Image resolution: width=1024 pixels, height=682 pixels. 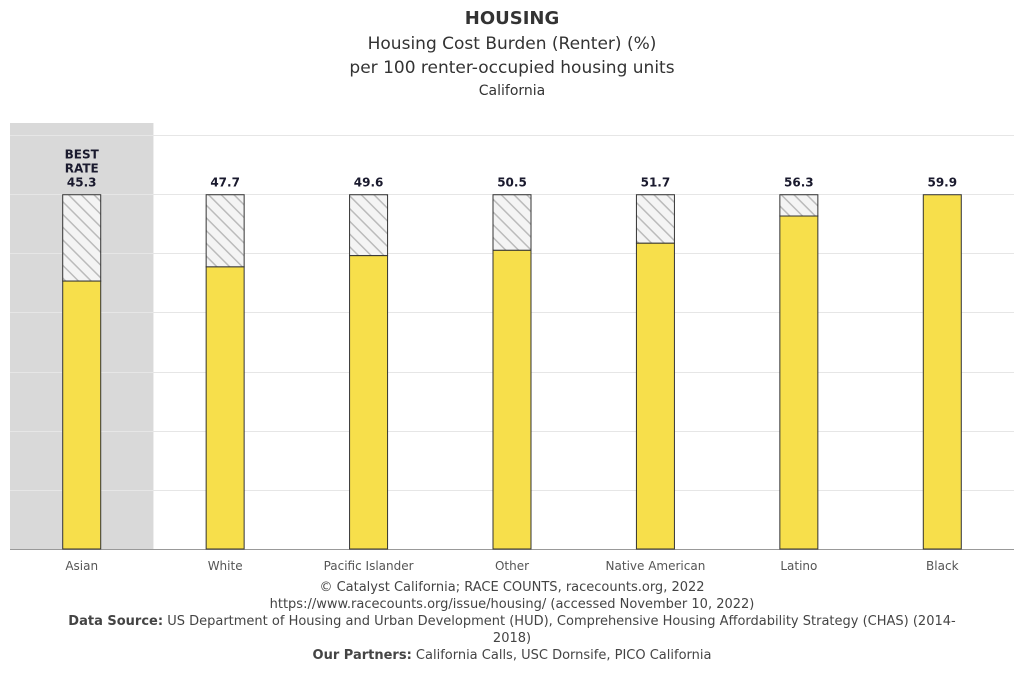 What do you see at coordinates (369, 183) in the screenshot?
I see `value-label: 49.6` at bounding box center [369, 183].